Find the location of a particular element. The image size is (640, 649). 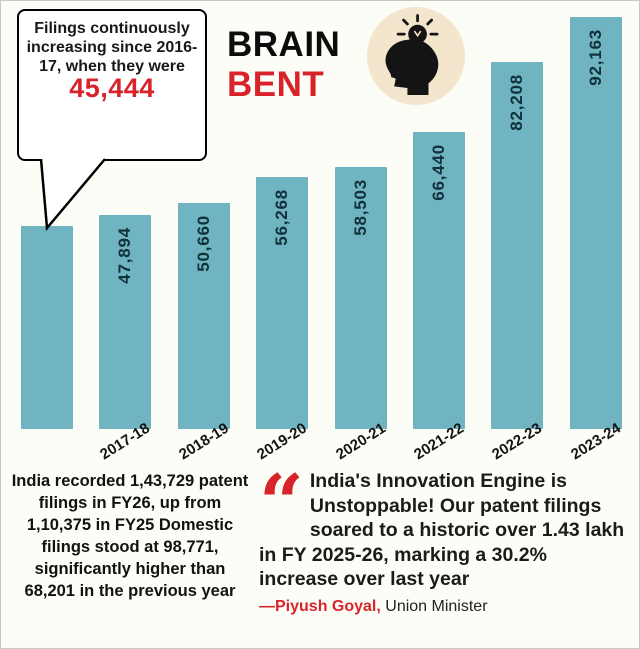

bar-value-label: 50,660 is located at coordinates (203, 243).